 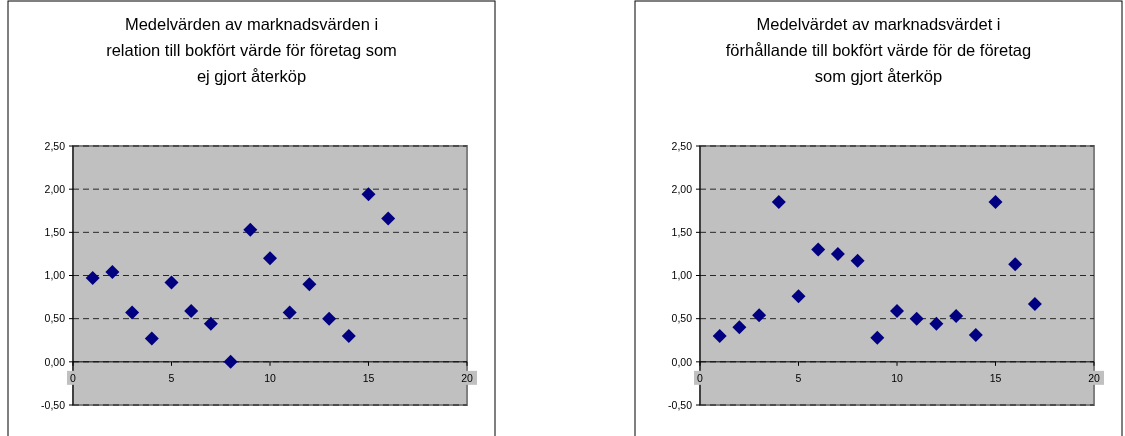 What do you see at coordinates (878, 50) in the screenshot?
I see `chart-title: Medelvärdet av marknadsvärdet i förhållande till bokfört värde för de företag som gjort återköp` at bounding box center [878, 50].